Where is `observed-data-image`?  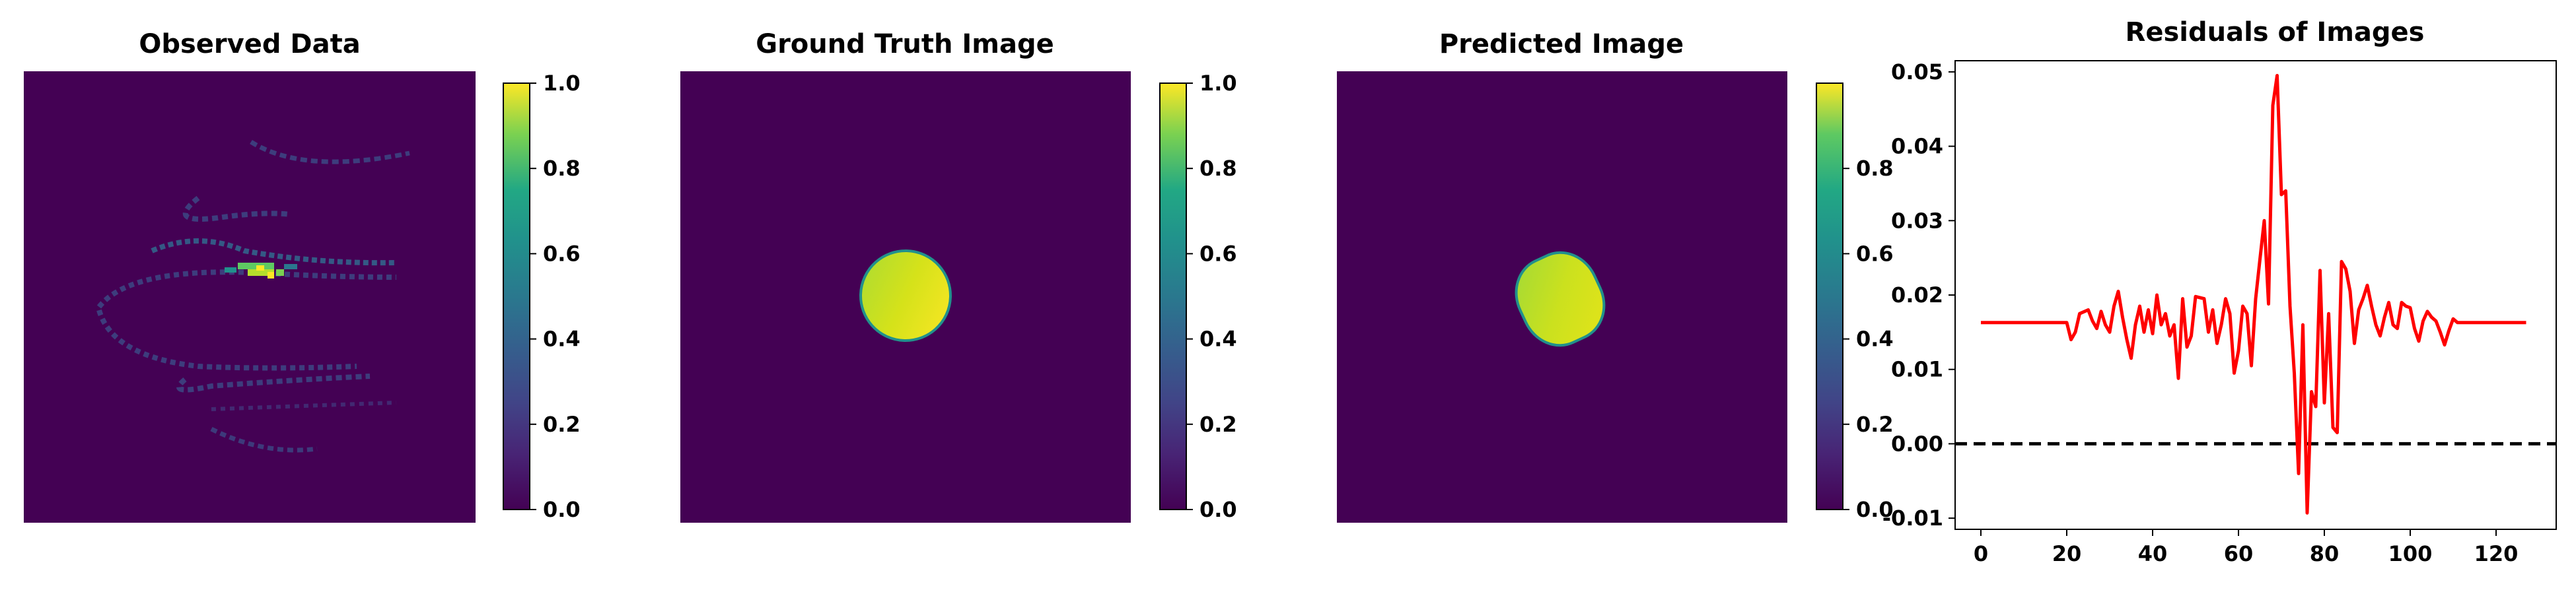
observed-data-image is located at coordinates (250, 297).